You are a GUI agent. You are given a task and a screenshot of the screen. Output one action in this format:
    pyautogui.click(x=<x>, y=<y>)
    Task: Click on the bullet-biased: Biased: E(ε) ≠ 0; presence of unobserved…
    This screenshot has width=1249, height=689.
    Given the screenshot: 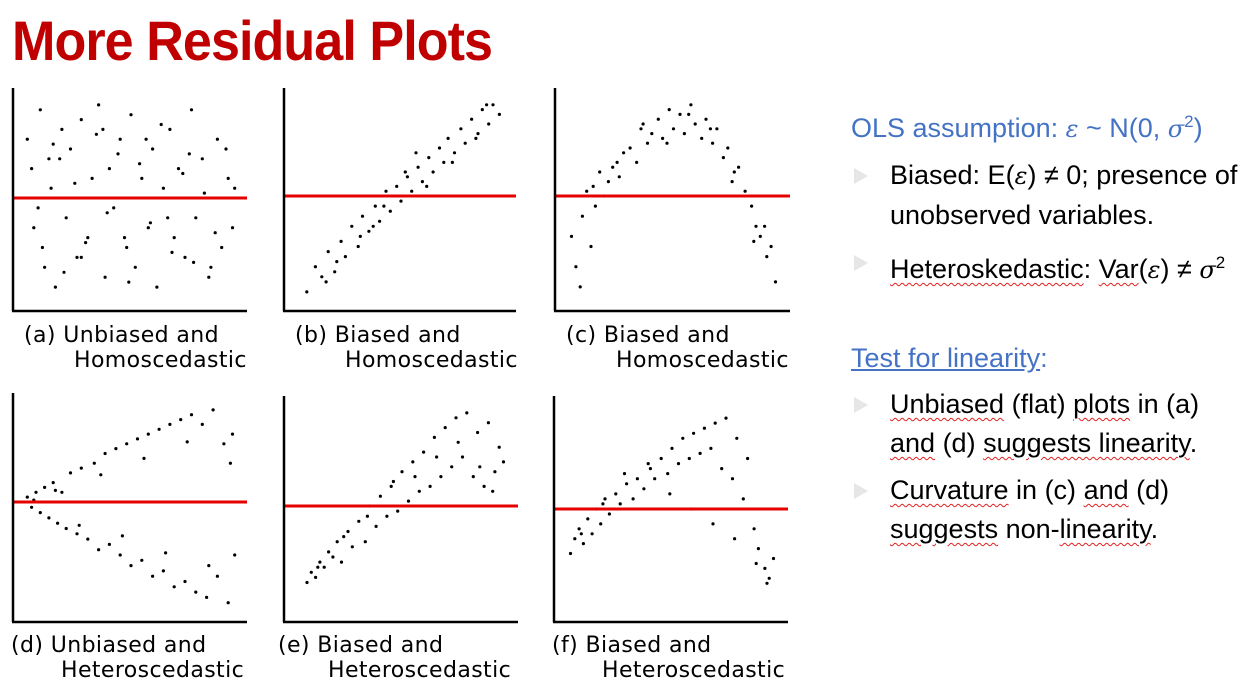 What is the action you would take?
    pyautogui.click(x=1048, y=195)
    